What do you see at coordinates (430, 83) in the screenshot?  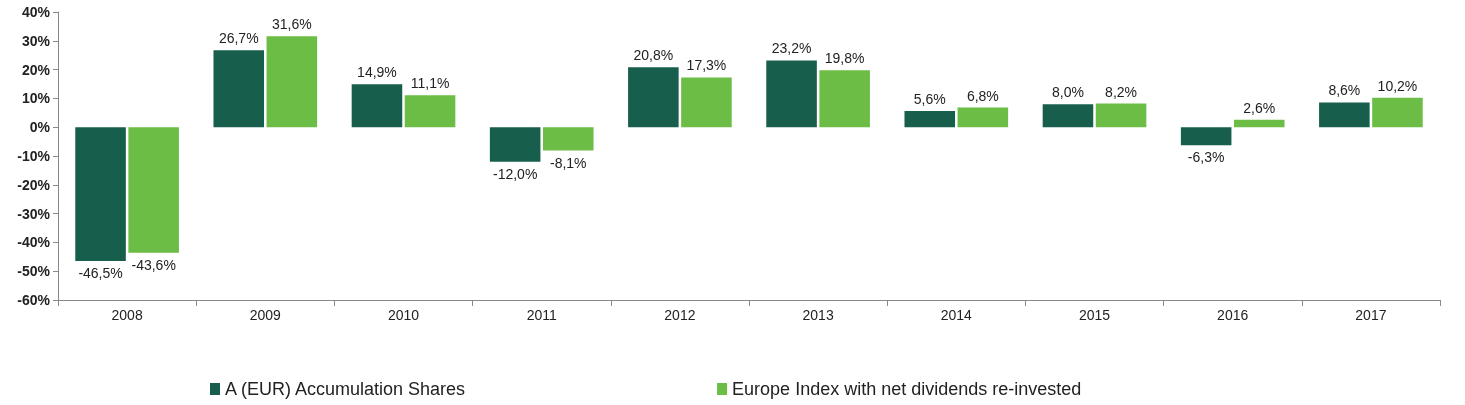 I see `data-label: 11,1%` at bounding box center [430, 83].